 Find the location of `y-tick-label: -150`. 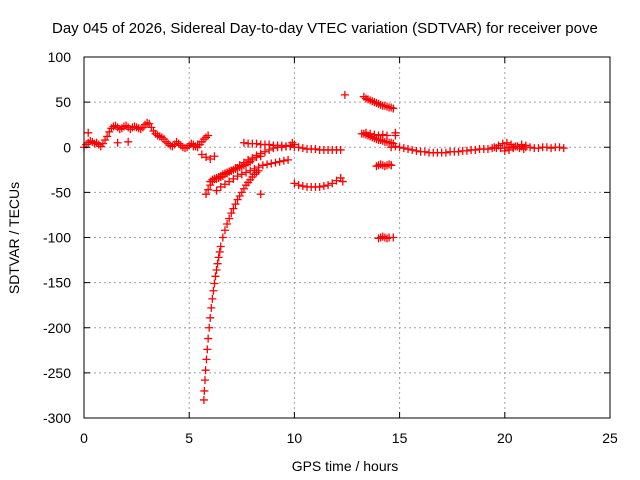

y-tick-label: -150 is located at coordinates (57, 283).